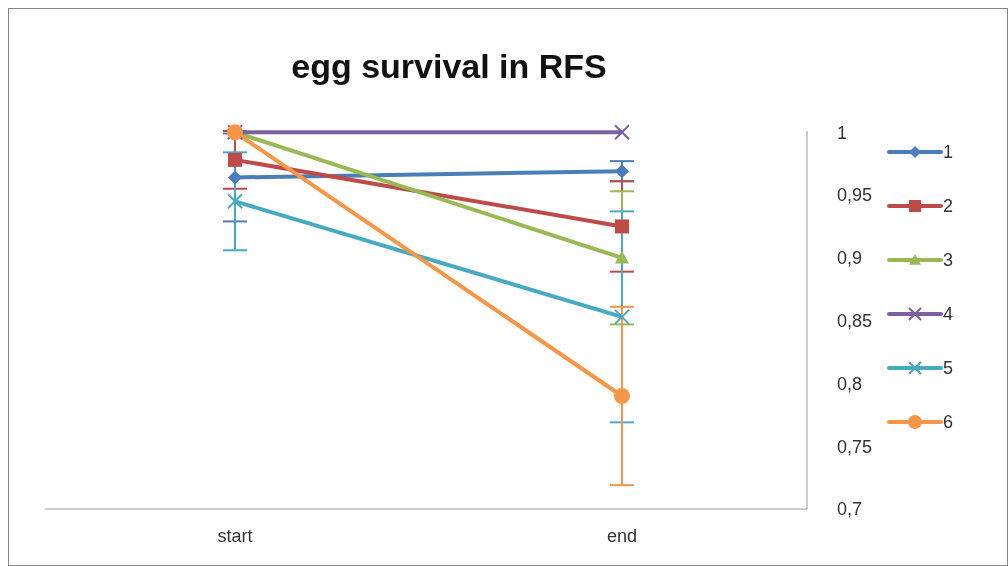 This screenshot has height=566, width=1008. I want to click on y-tick-label: 0,95, so click(855, 195).